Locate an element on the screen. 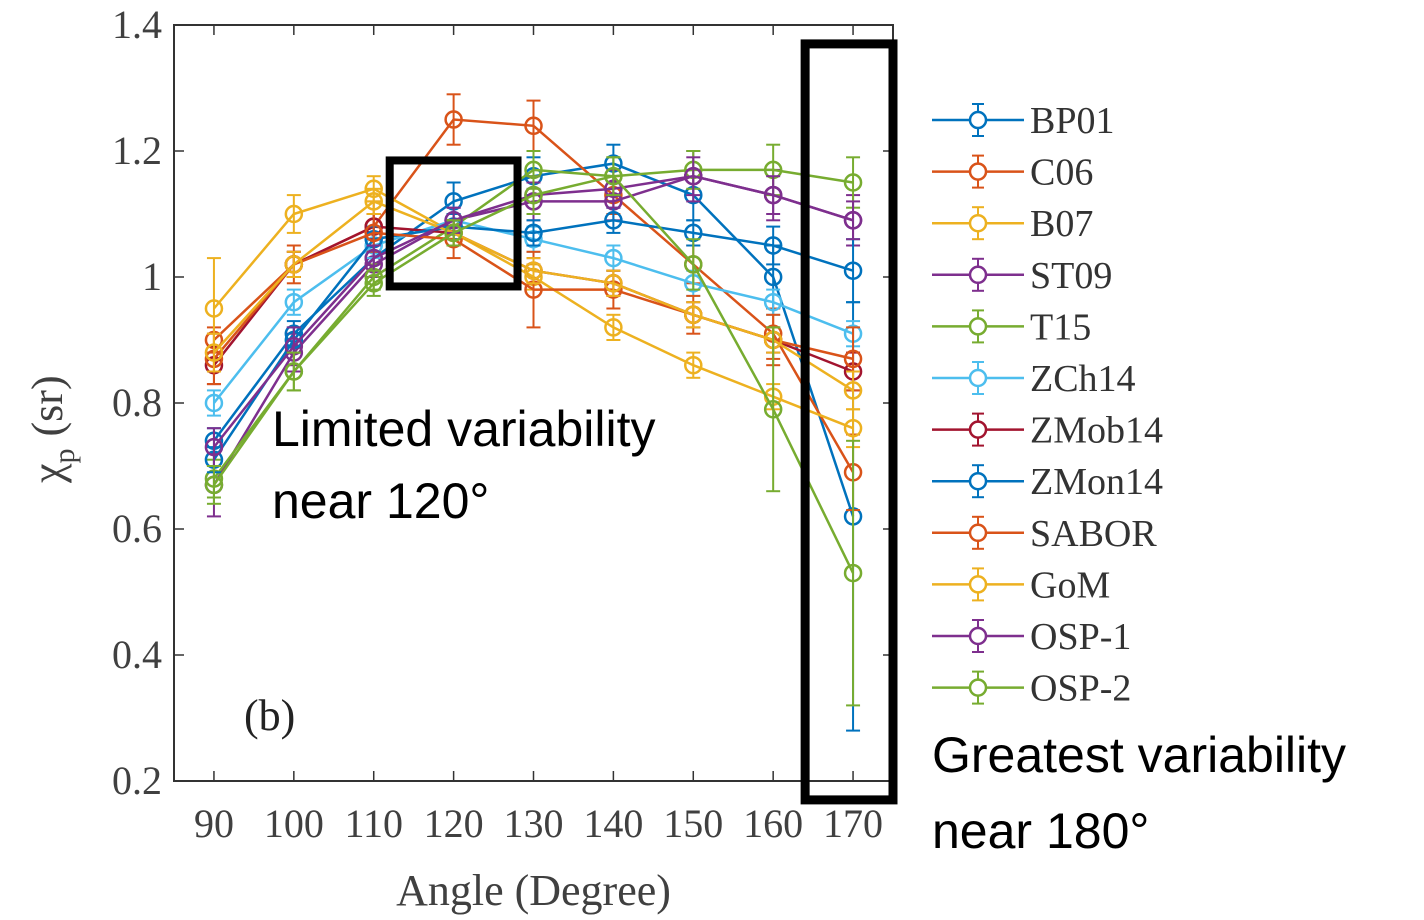 The height and width of the screenshot is (920, 1424). y-tick-label: 1.2 is located at coordinates (137, 150).